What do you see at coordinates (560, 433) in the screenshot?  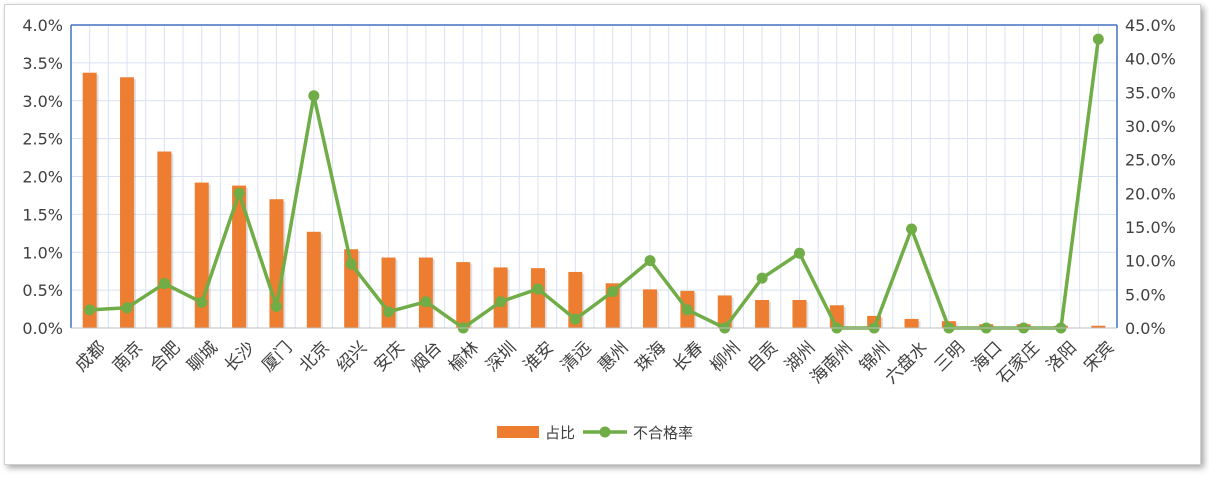 I see `legend-bar-label: 占比` at bounding box center [560, 433].